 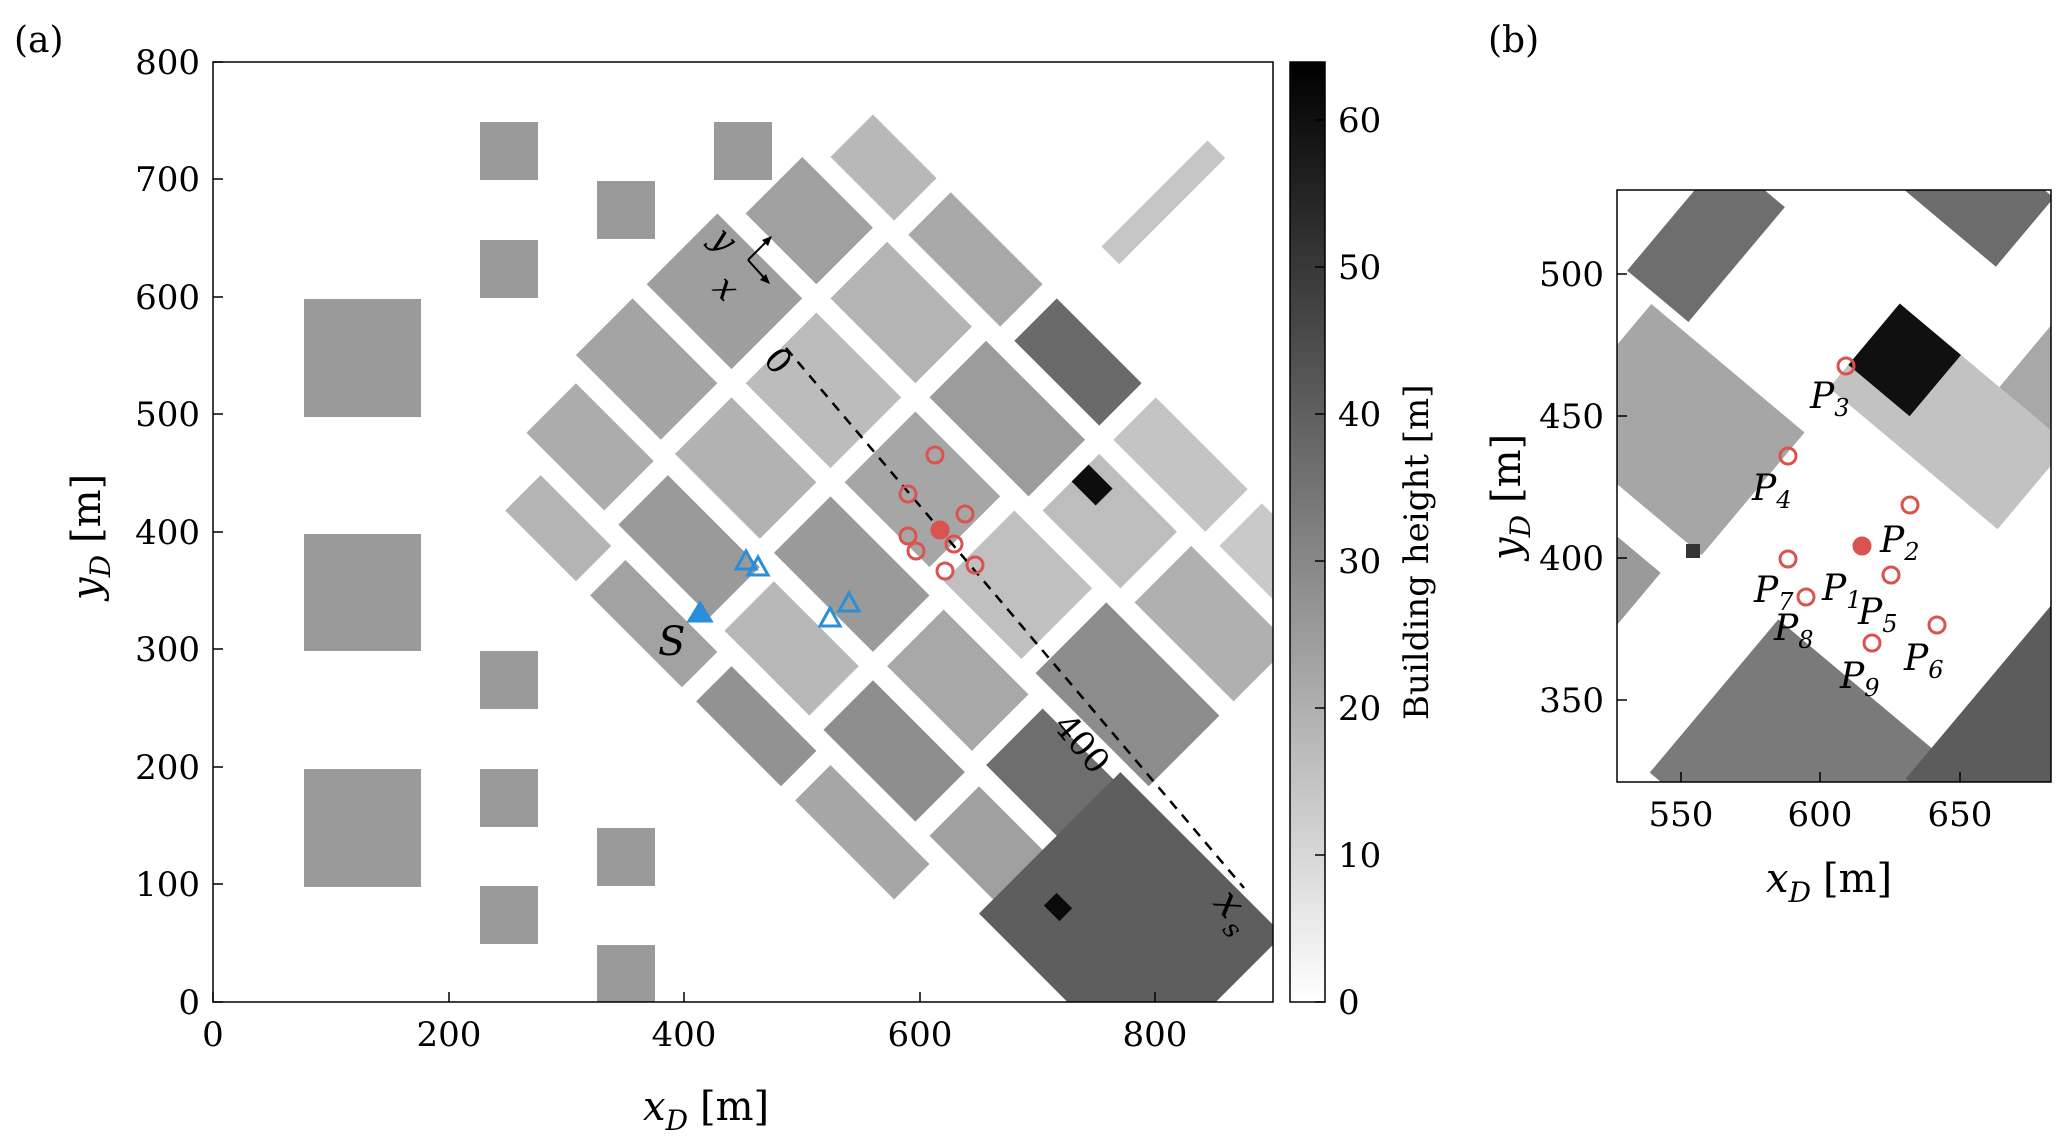 I want to click on y-tick-label: 800, so click(x=167, y=63).